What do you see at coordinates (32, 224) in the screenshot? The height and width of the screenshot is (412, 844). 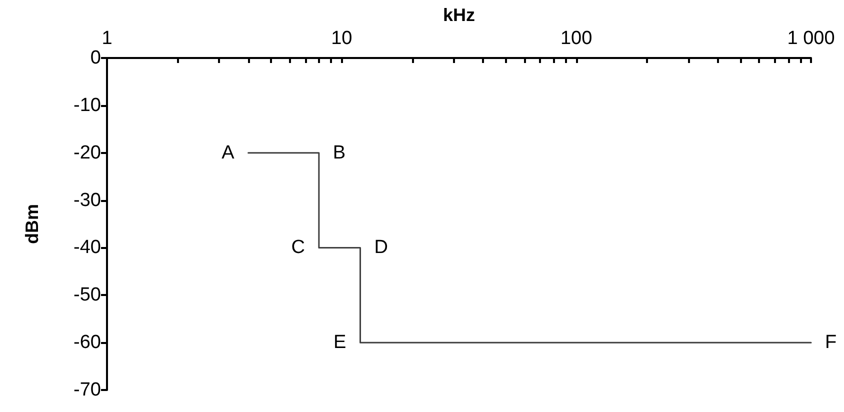 I see `y-axis-title: dBm` at bounding box center [32, 224].